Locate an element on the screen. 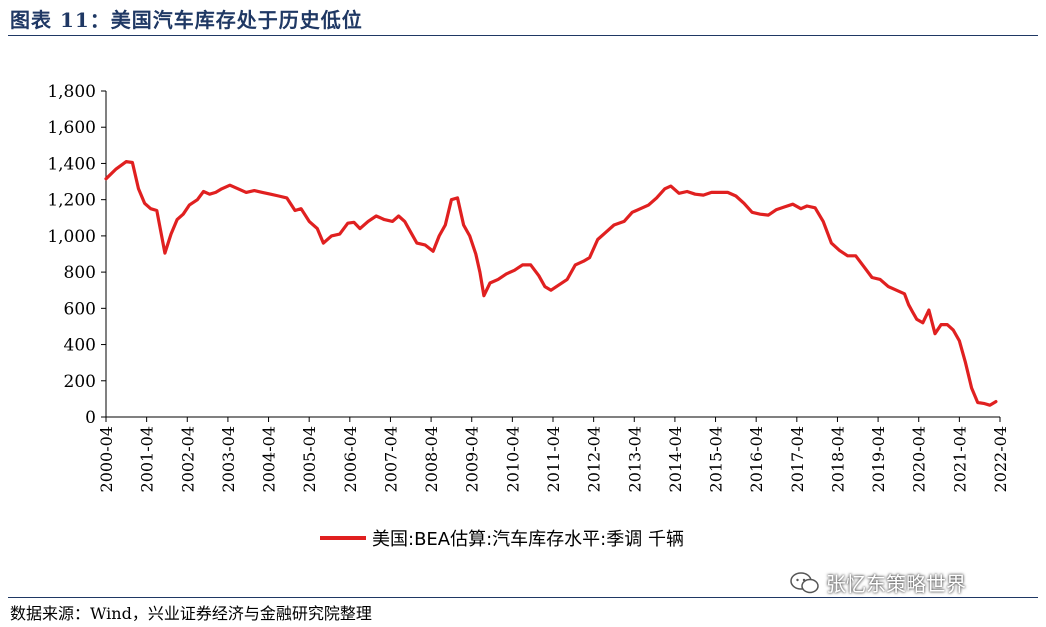 The width and height of the screenshot is (1046, 627). y-tick-label: 200 is located at coordinates (80, 382).